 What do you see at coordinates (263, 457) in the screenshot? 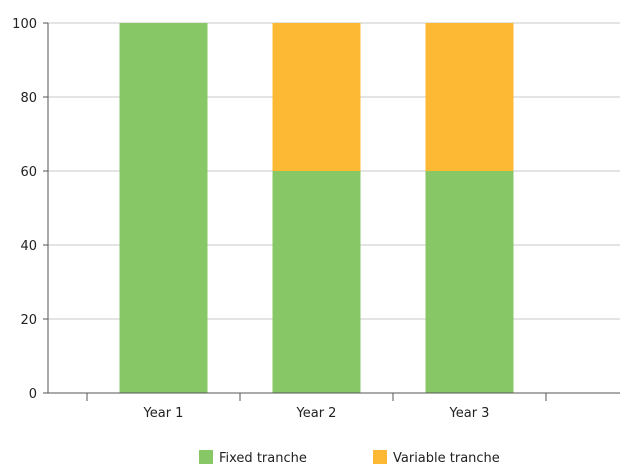
I see `legend-label: Fixed tranche` at bounding box center [263, 457].